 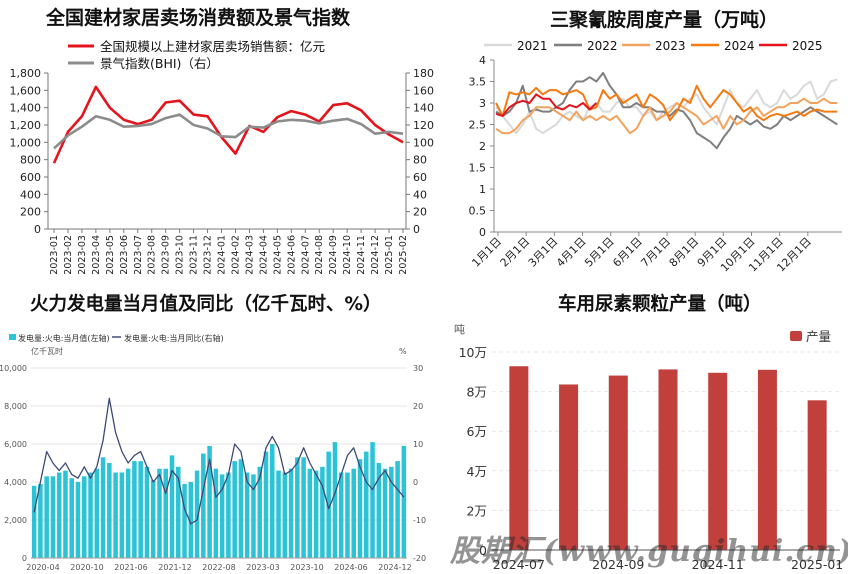 What do you see at coordinates (26, 142) in the screenshot?
I see `y-tick-label-left: 1,000` at bounding box center [26, 142].